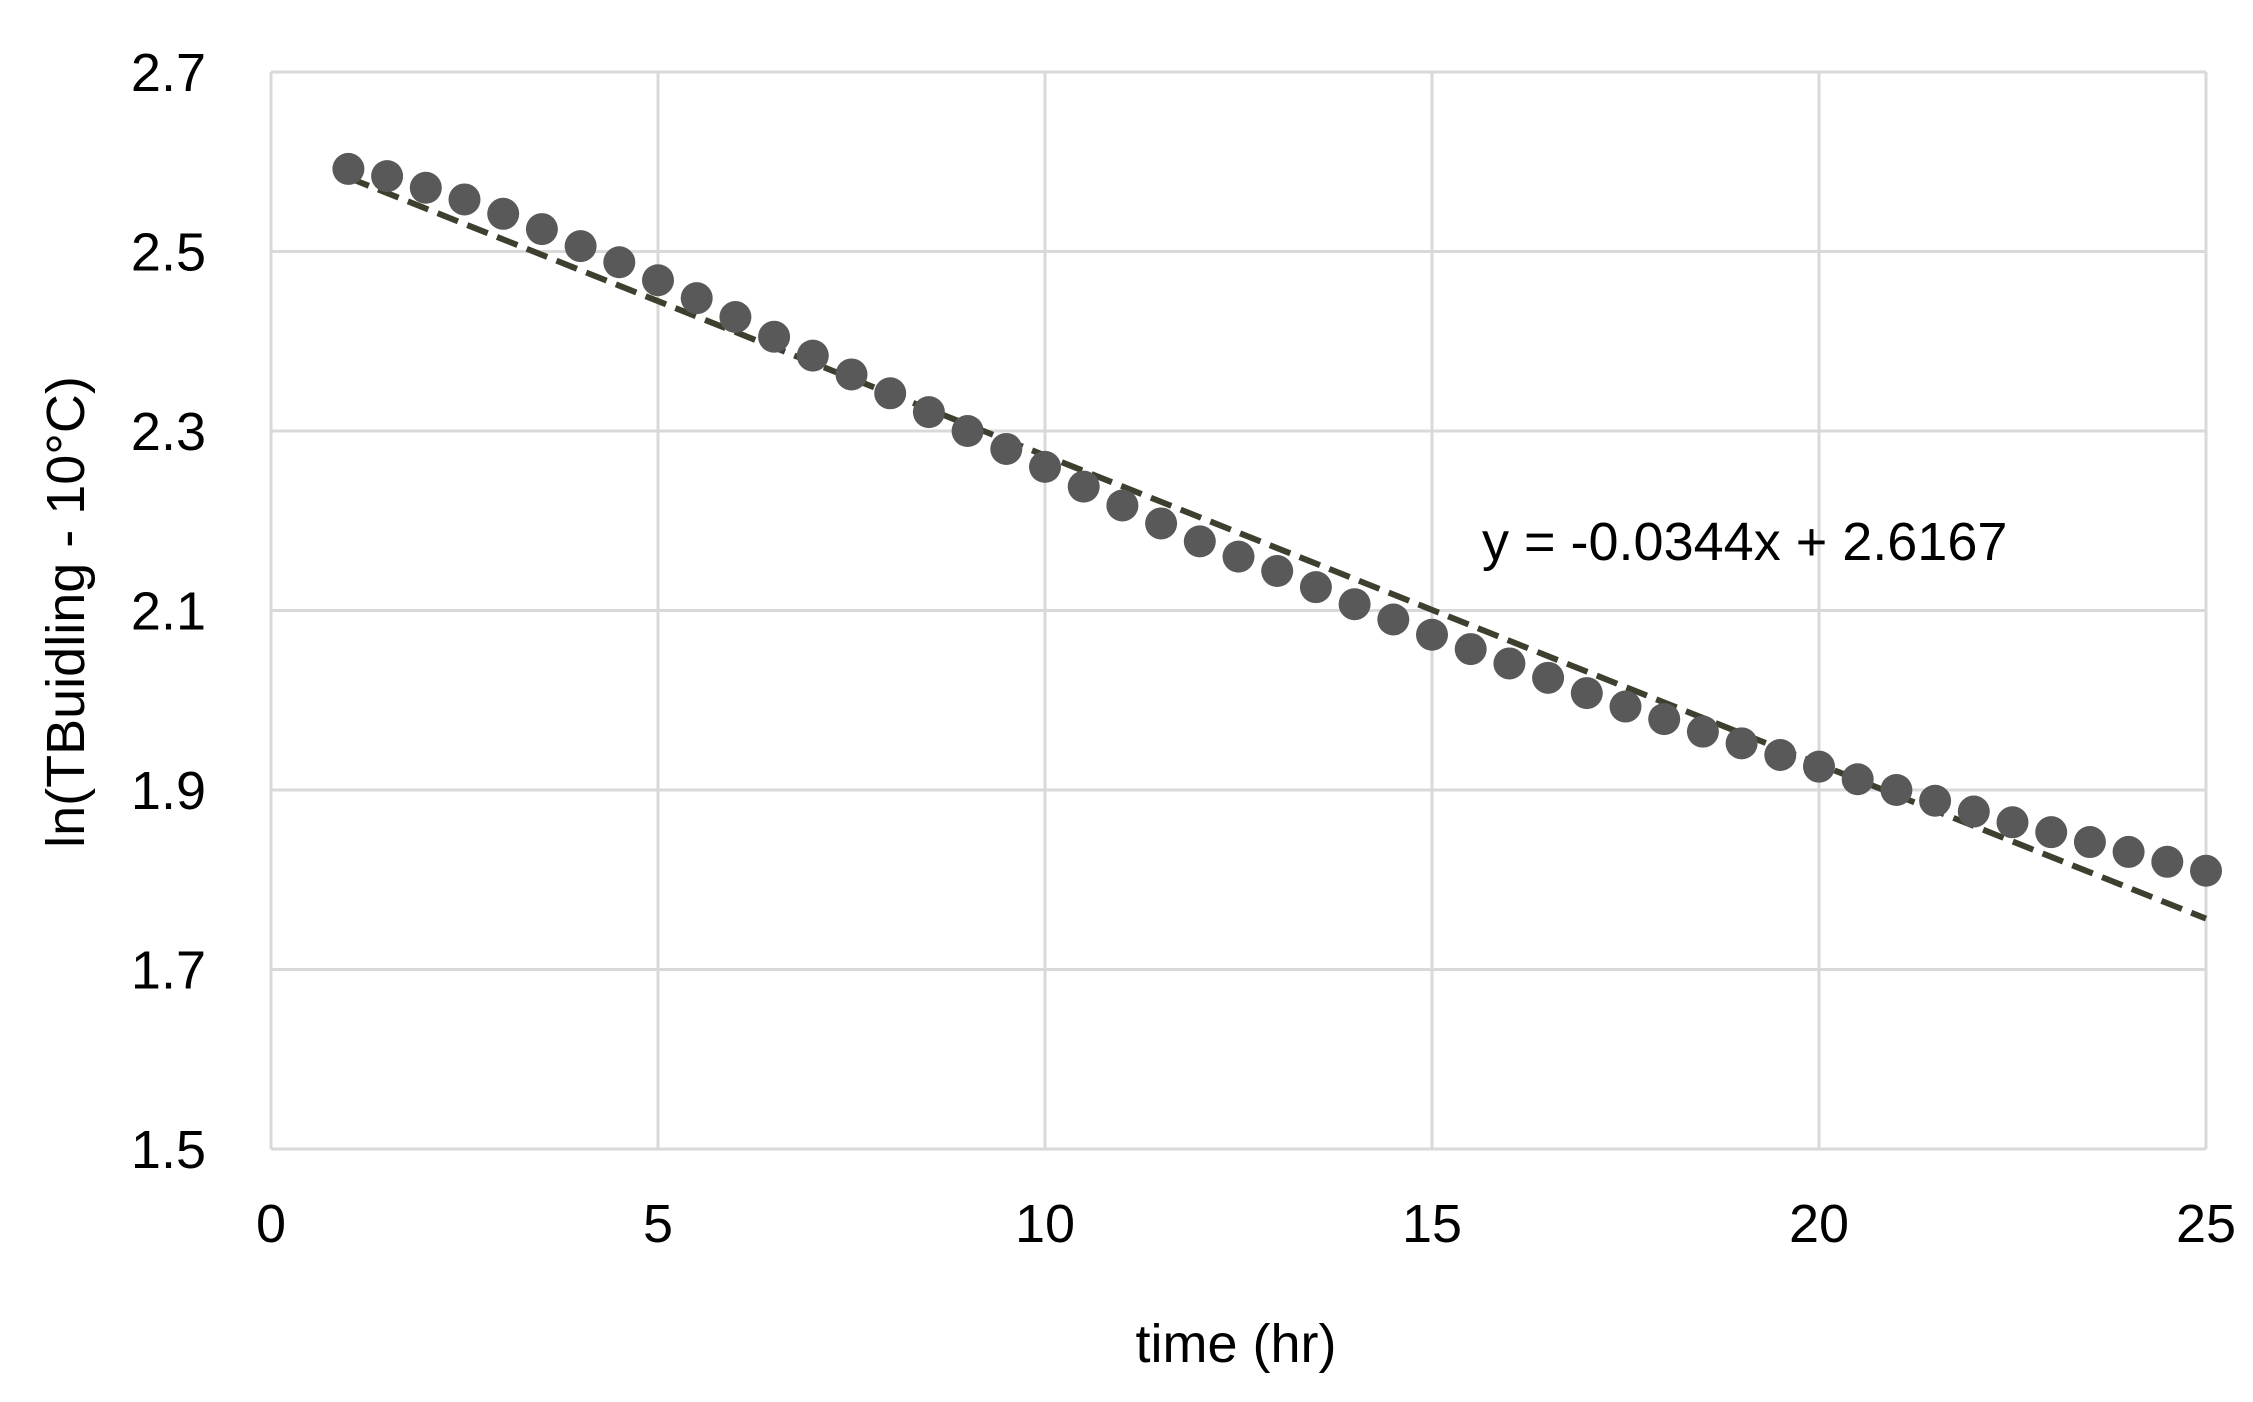 The image size is (2253, 1402). Describe the element at coordinates (1045, 1224) in the screenshot. I see `x-tick-label: 10` at that location.